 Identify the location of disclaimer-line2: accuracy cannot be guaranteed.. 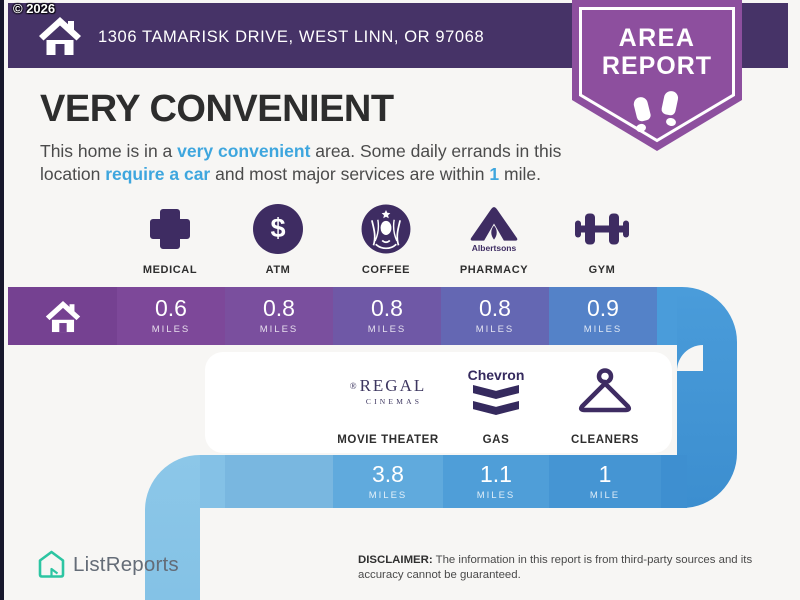
(439, 575).